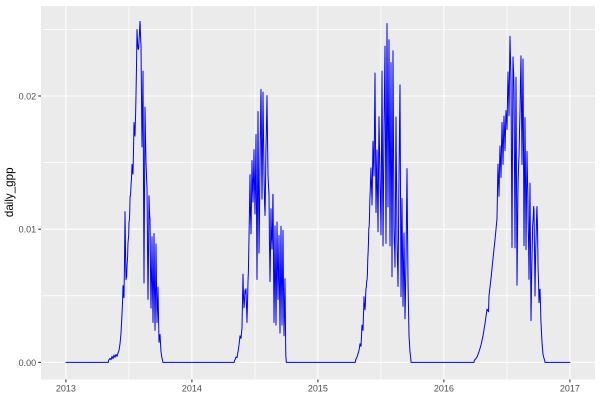  What do you see at coordinates (192, 388) in the screenshot?
I see `svg-text: 2014` at bounding box center [192, 388].